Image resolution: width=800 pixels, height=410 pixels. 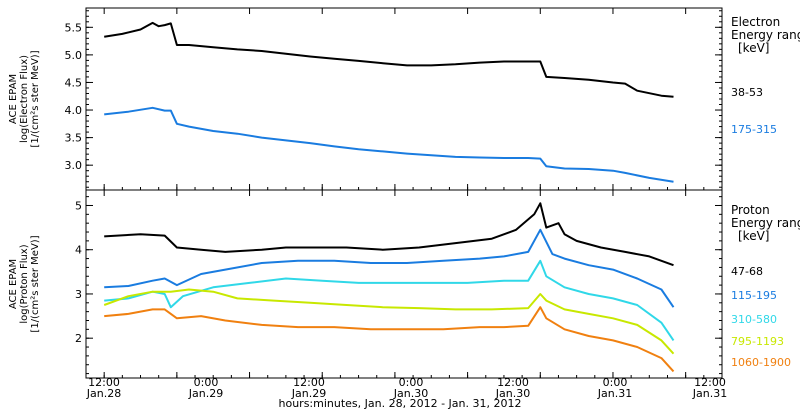 I want to click on legend-entry: 310-580, so click(x=754, y=319).